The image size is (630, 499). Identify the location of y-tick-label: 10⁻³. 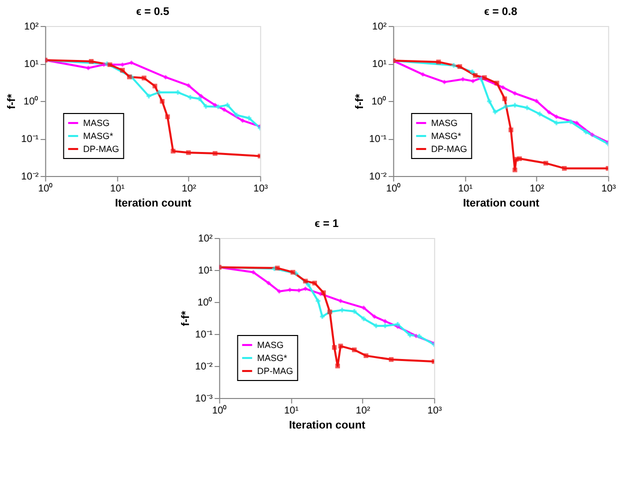
(204, 399).